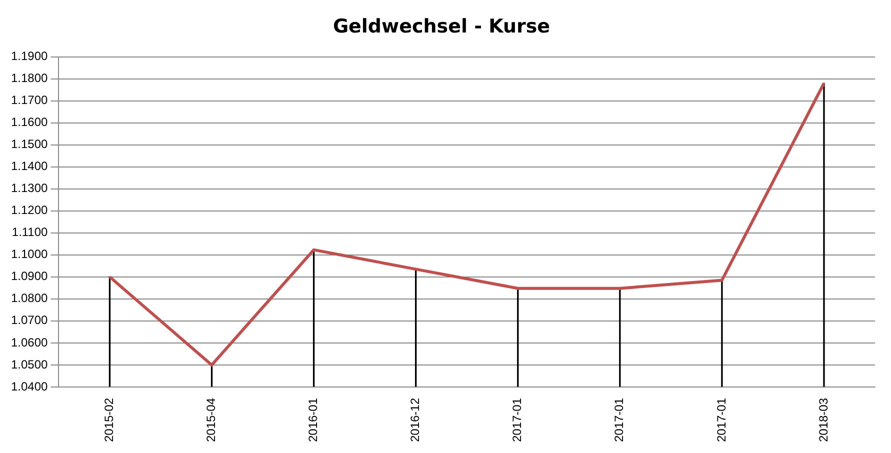 The width and height of the screenshot is (891, 453). I want to click on y-tick-label: 1.0500, so click(29, 364).